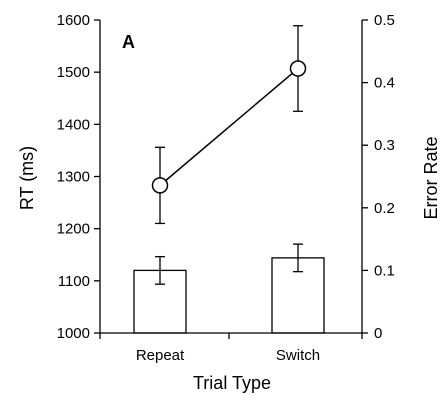 The width and height of the screenshot is (445, 402). Describe the element at coordinates (384, 208) in the screenshot. I see `y-right-tick-label: 0.2` at that location.